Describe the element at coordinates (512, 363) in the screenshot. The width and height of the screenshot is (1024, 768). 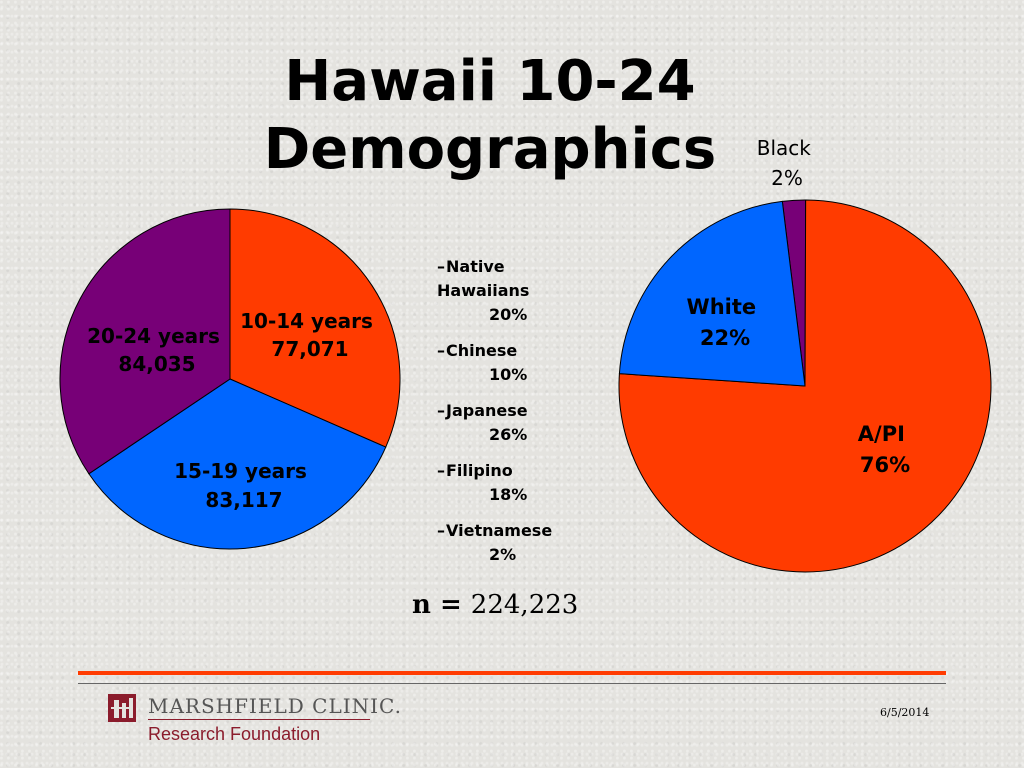
I see `list-item: –Chinese 10%` at that location.